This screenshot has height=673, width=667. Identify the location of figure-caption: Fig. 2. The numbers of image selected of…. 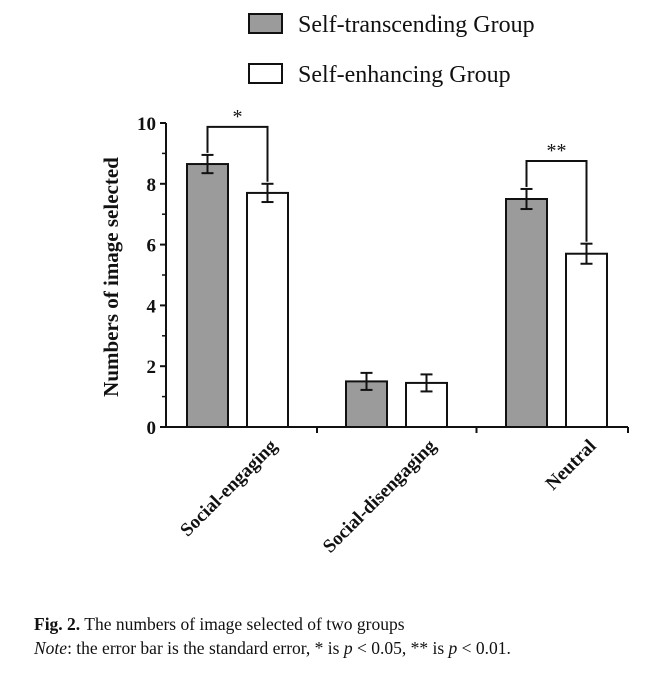
(346, 636).